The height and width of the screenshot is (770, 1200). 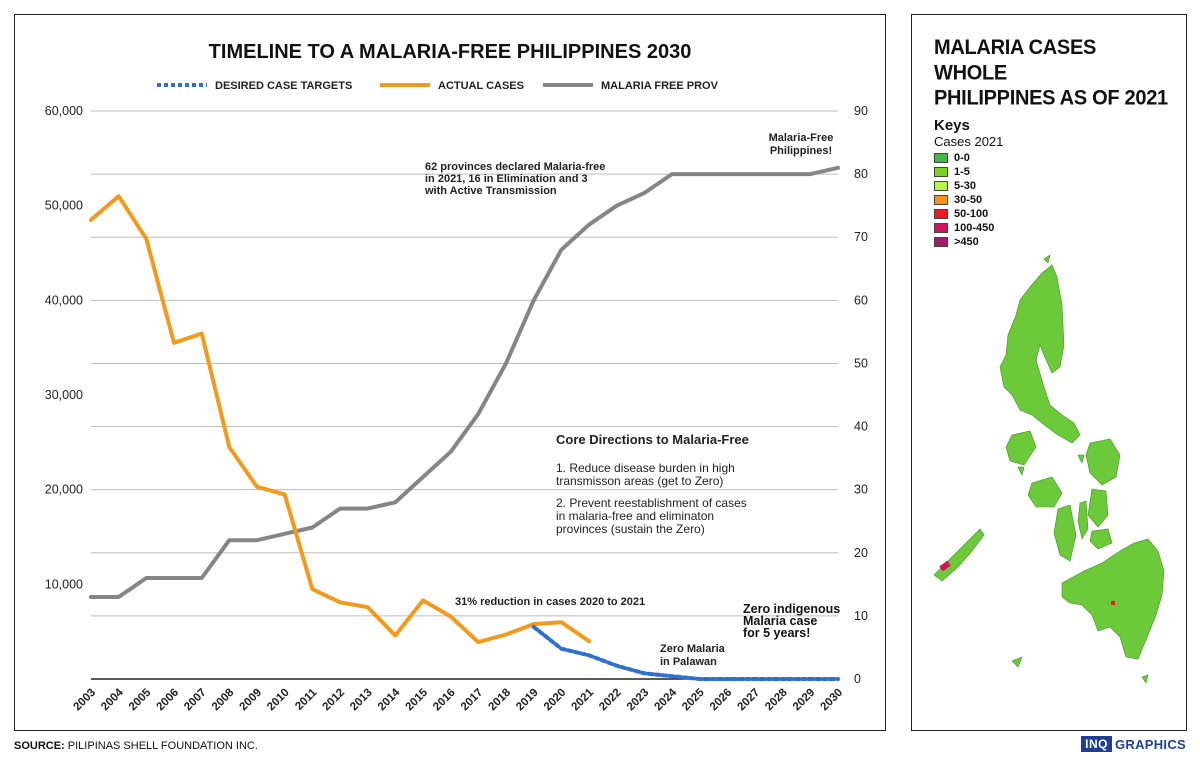 I want to click on left-tick-label: 60,000, so click(x=64, y=111).